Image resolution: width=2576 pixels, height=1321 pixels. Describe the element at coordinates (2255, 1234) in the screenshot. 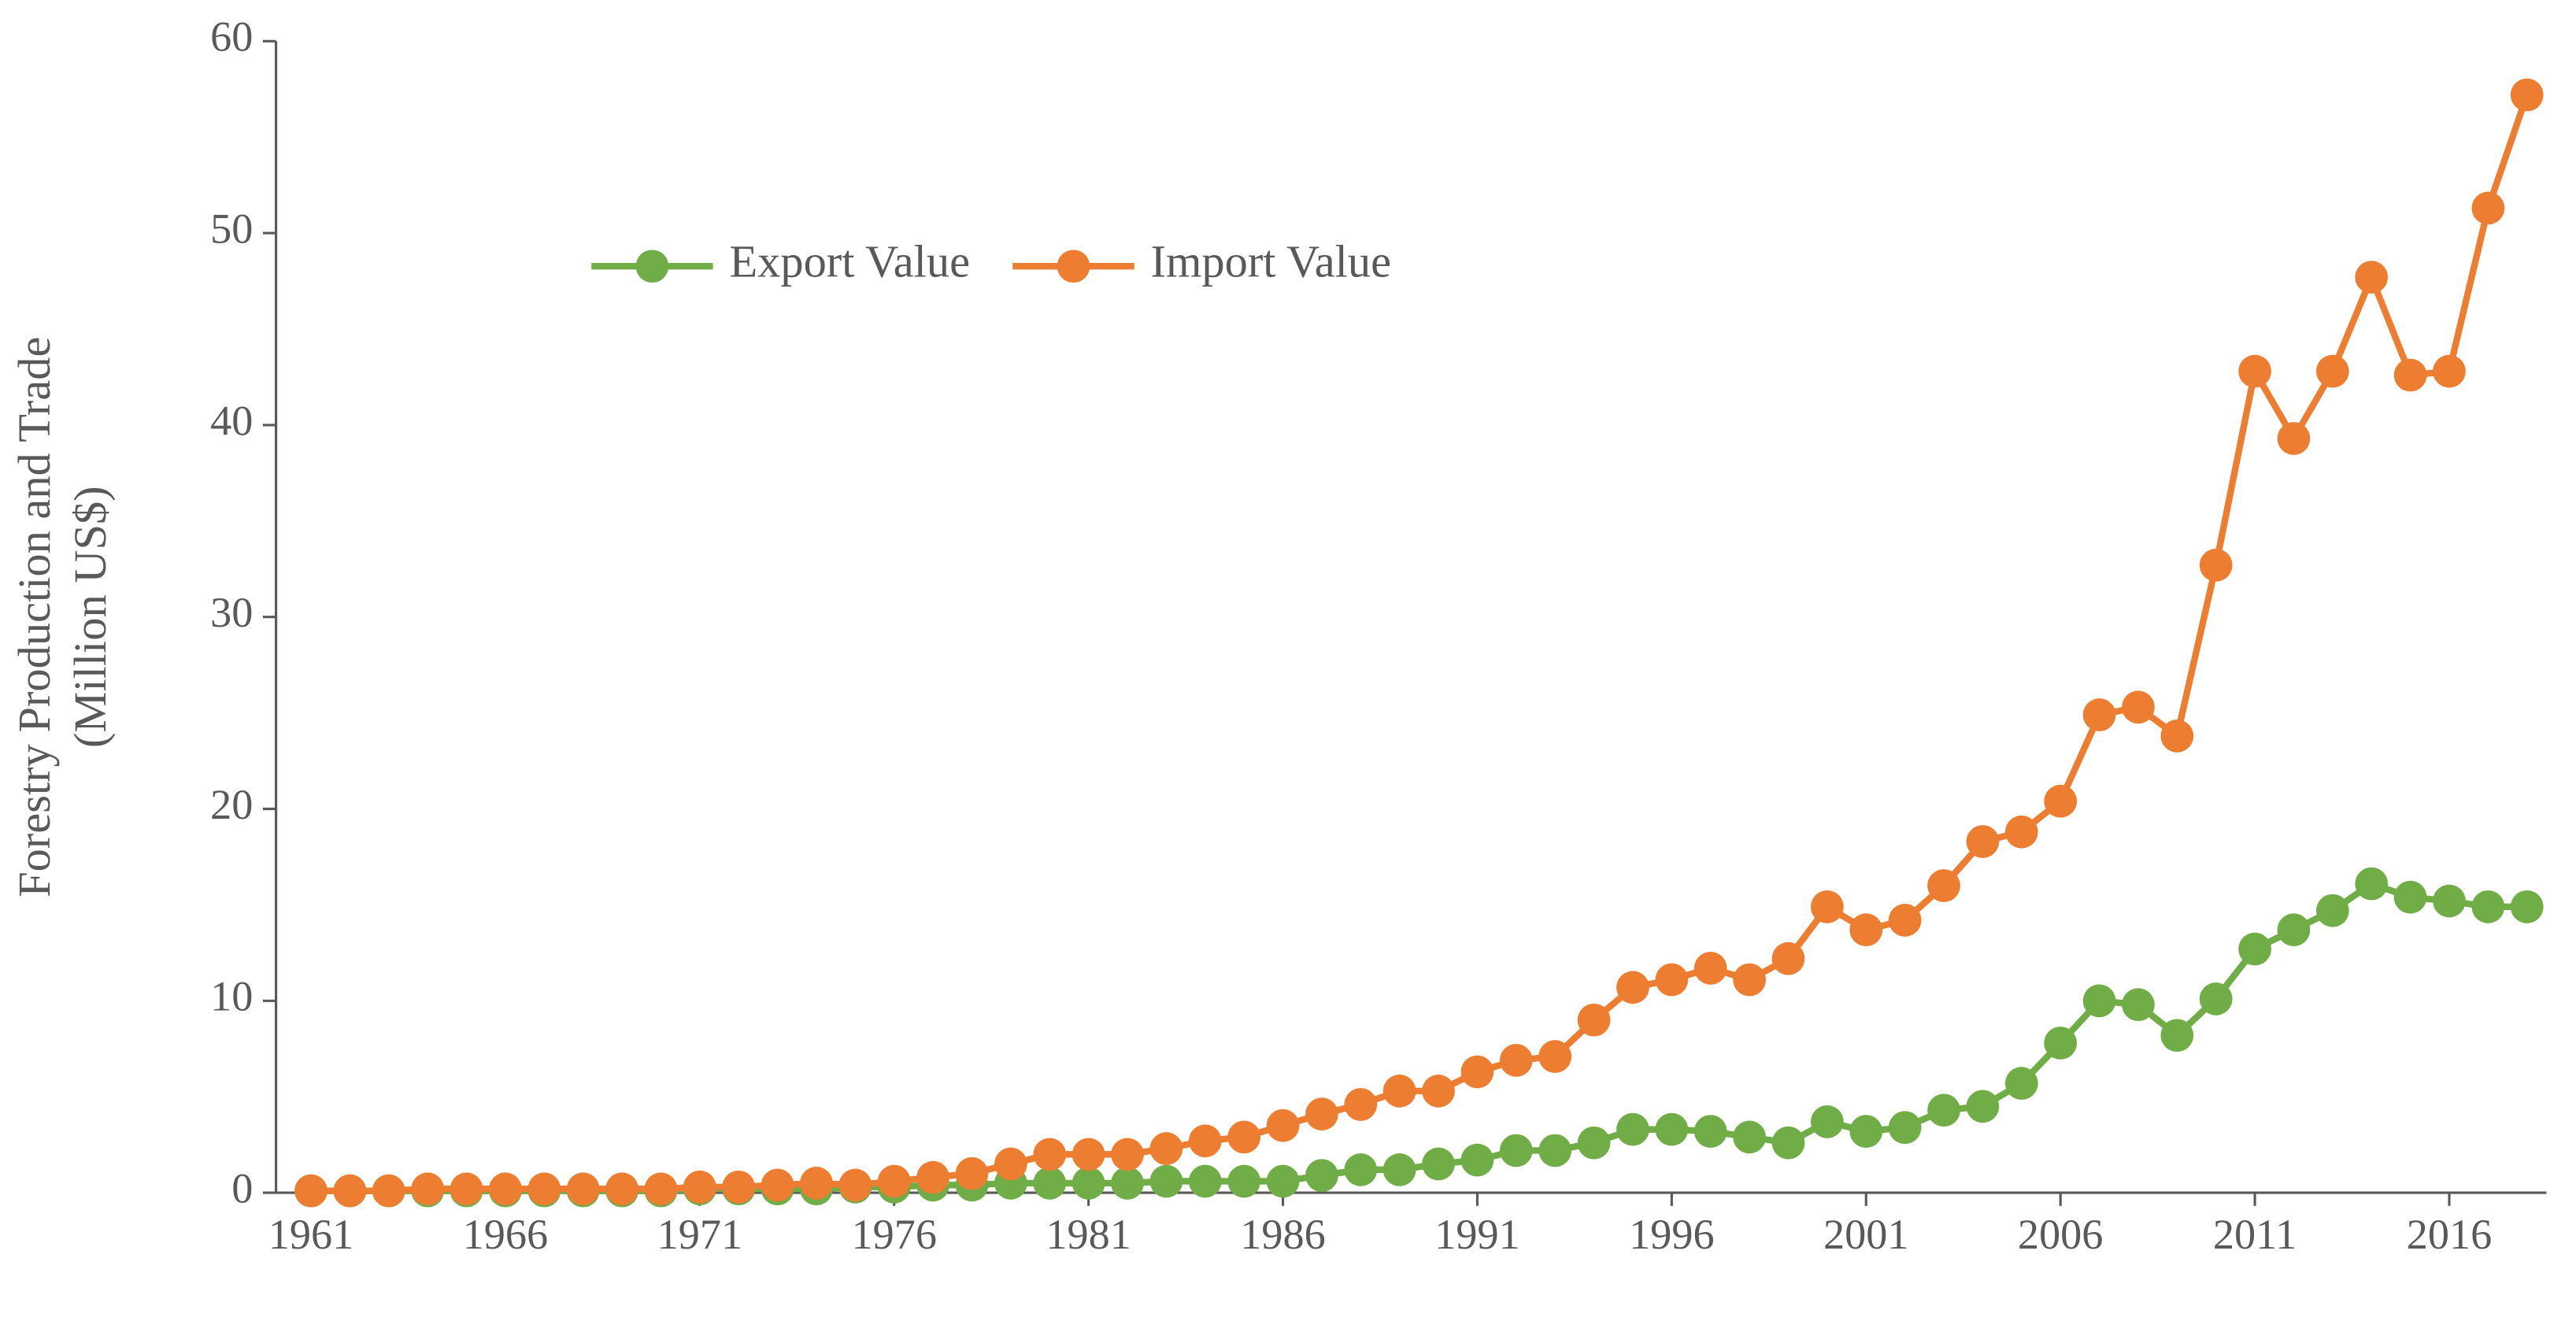

I see `x-tick-label: 2011` at that location.